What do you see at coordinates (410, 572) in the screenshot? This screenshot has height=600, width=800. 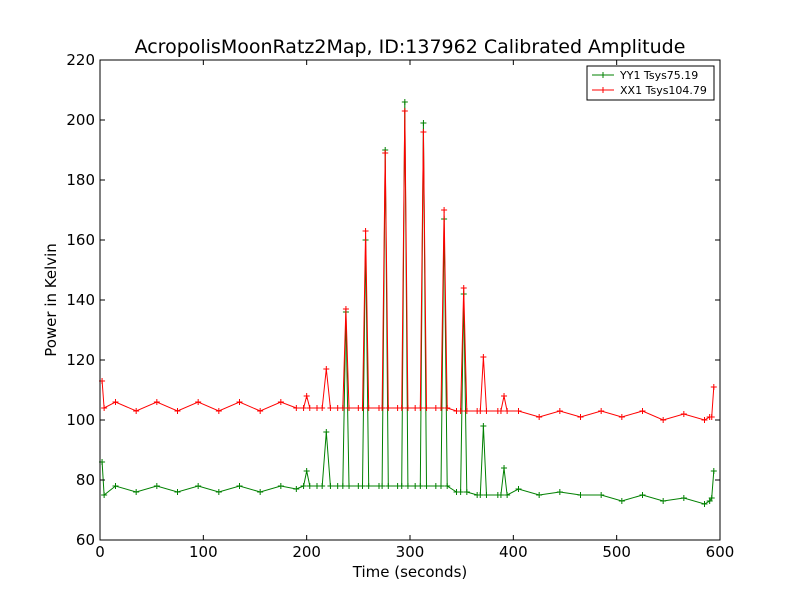 I see `x-axis-label: Time (seconds)` at bounding box center [410, 572].